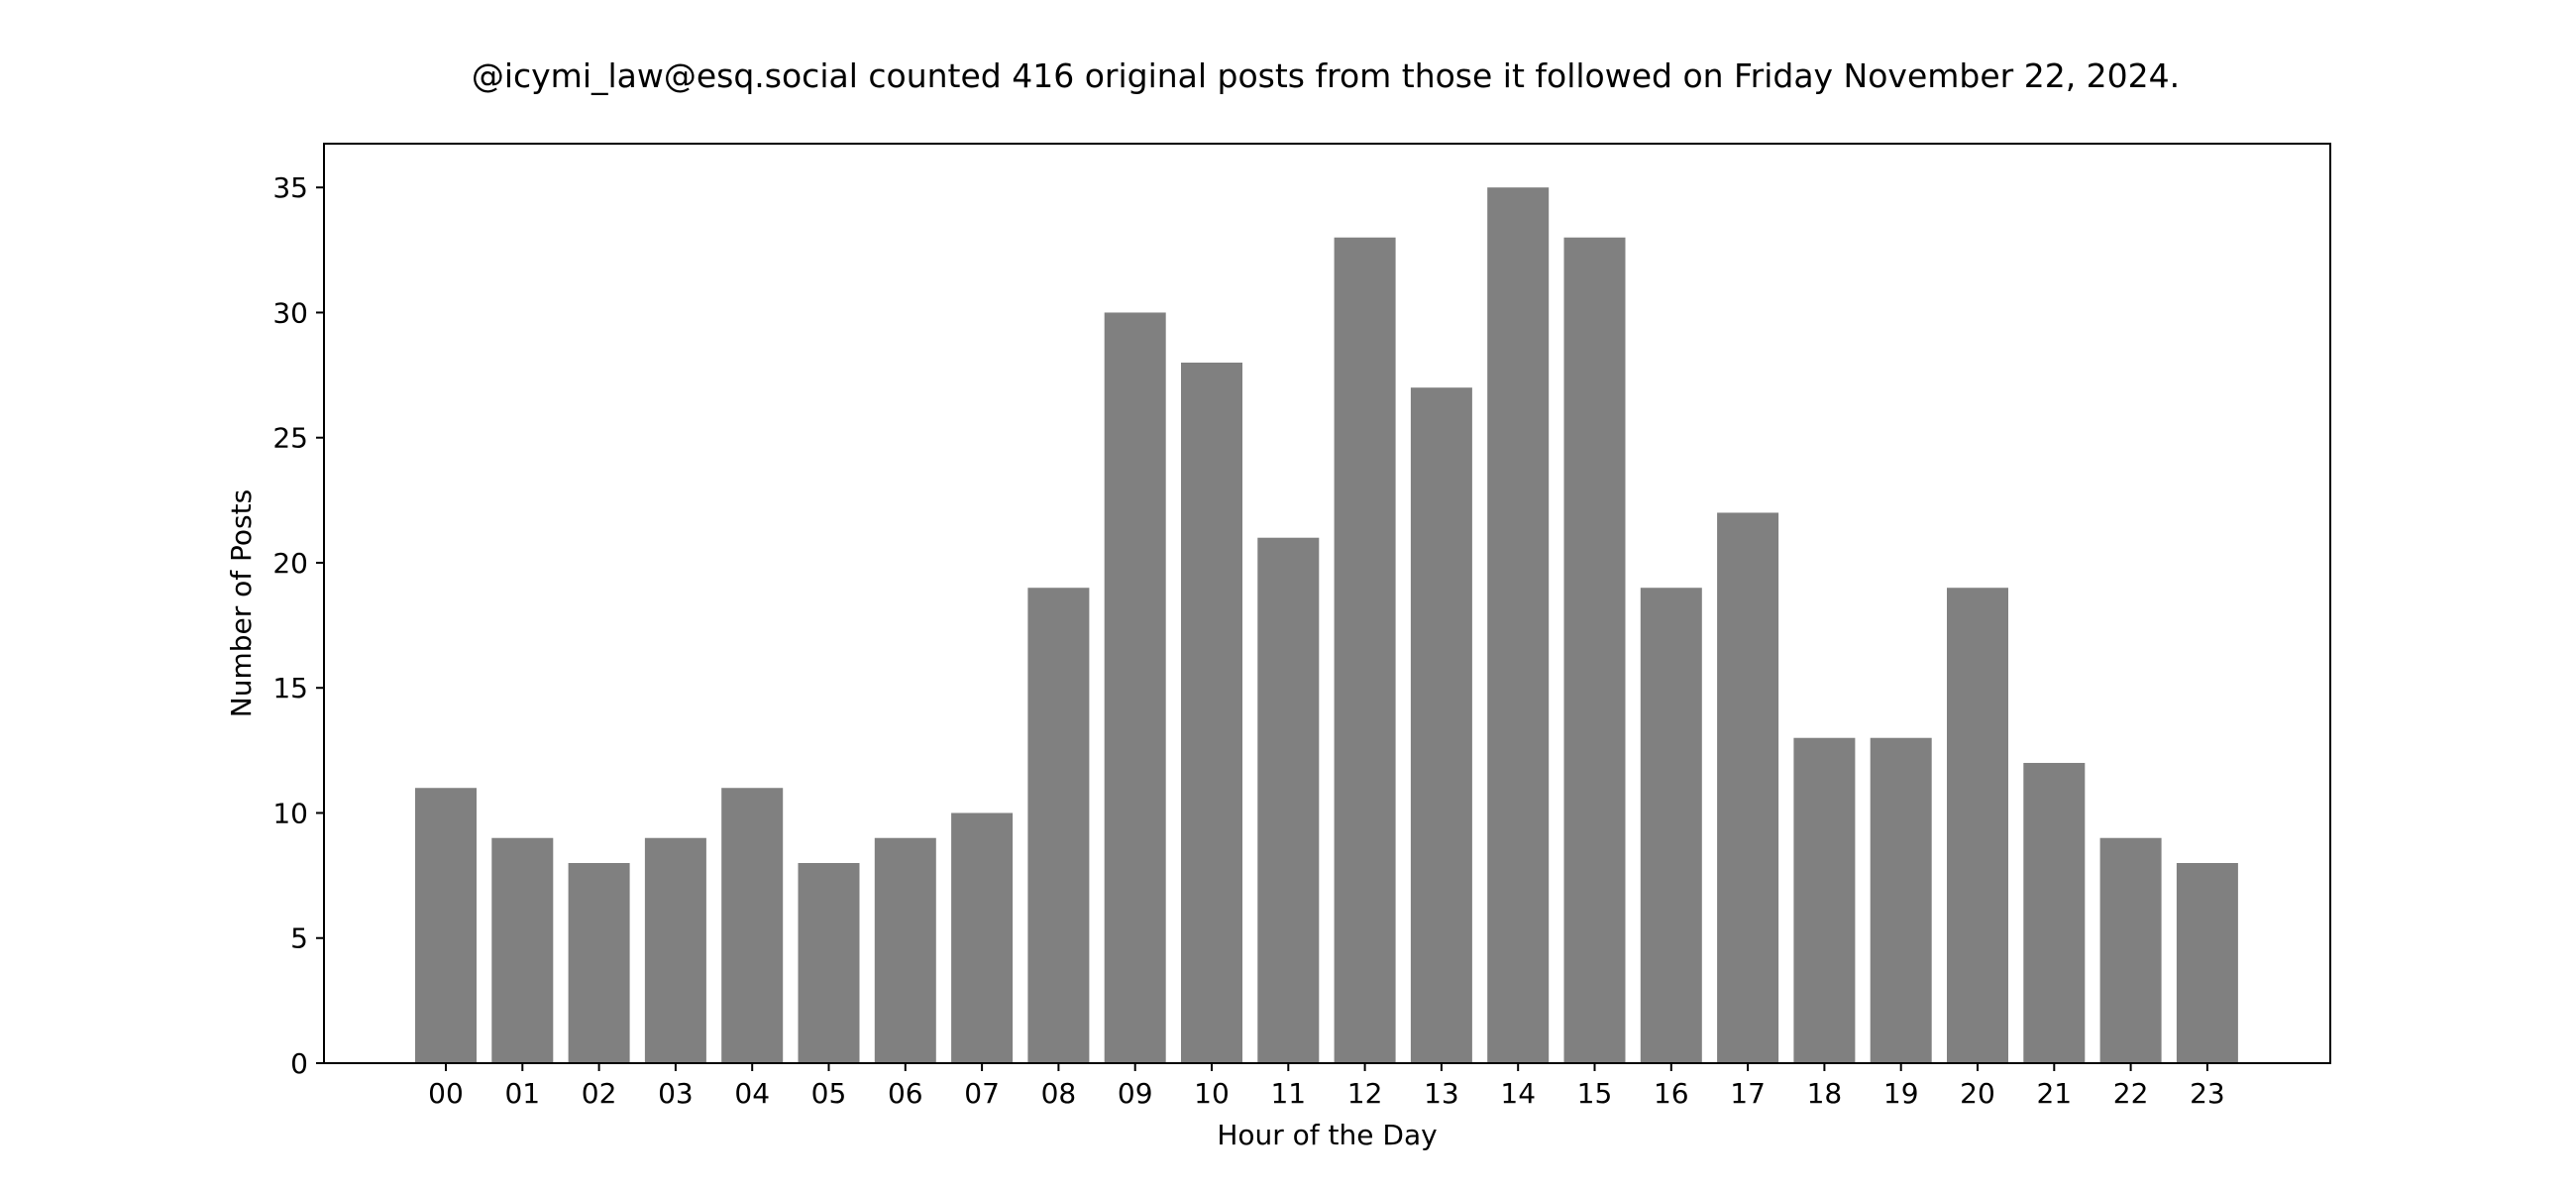 The width and height of the screenshot is (2576, 1189). What do you see at coordinates (290, 188) in the screenshot?
I see `y-tick-label: 35` at bounding box center [290, 188].